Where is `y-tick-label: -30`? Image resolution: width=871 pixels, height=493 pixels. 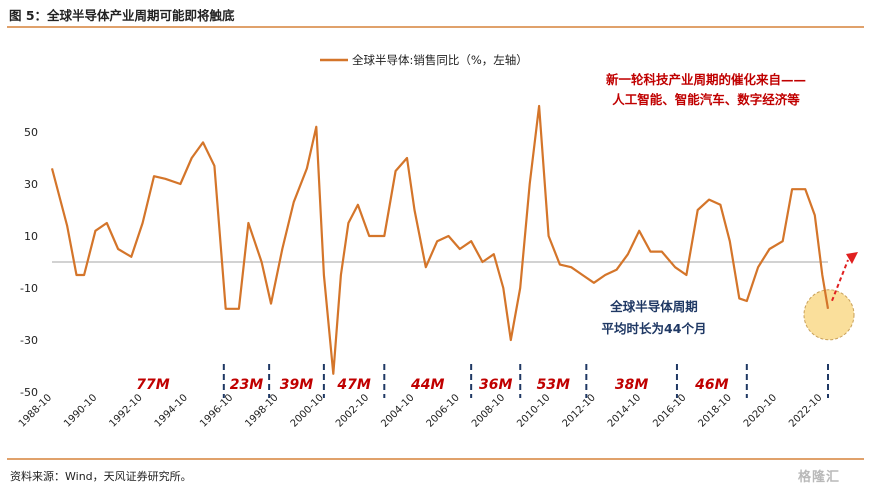 y-tick-label: -30 is located at coordinates (29, 340).